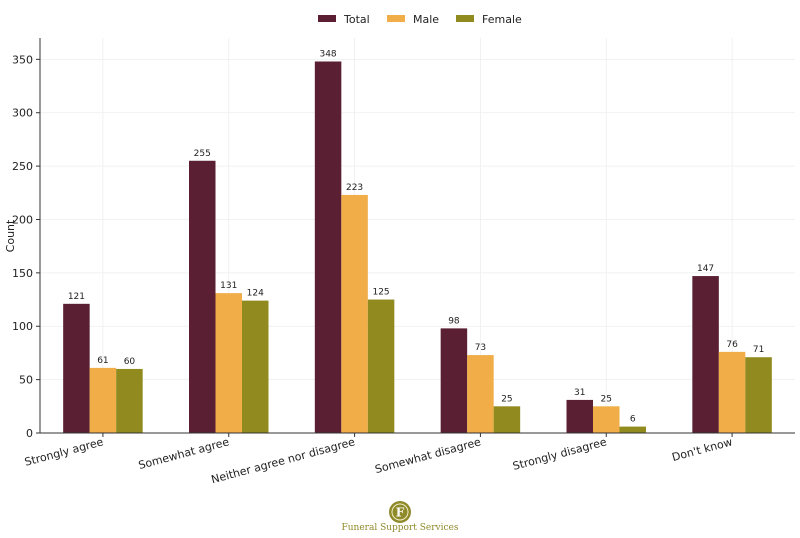 This screenshot has width=800, height=538. What do you see at coordinates (758, 350) in the screenshot?
I see `data-label: 71` at bounding box center [758, 350].